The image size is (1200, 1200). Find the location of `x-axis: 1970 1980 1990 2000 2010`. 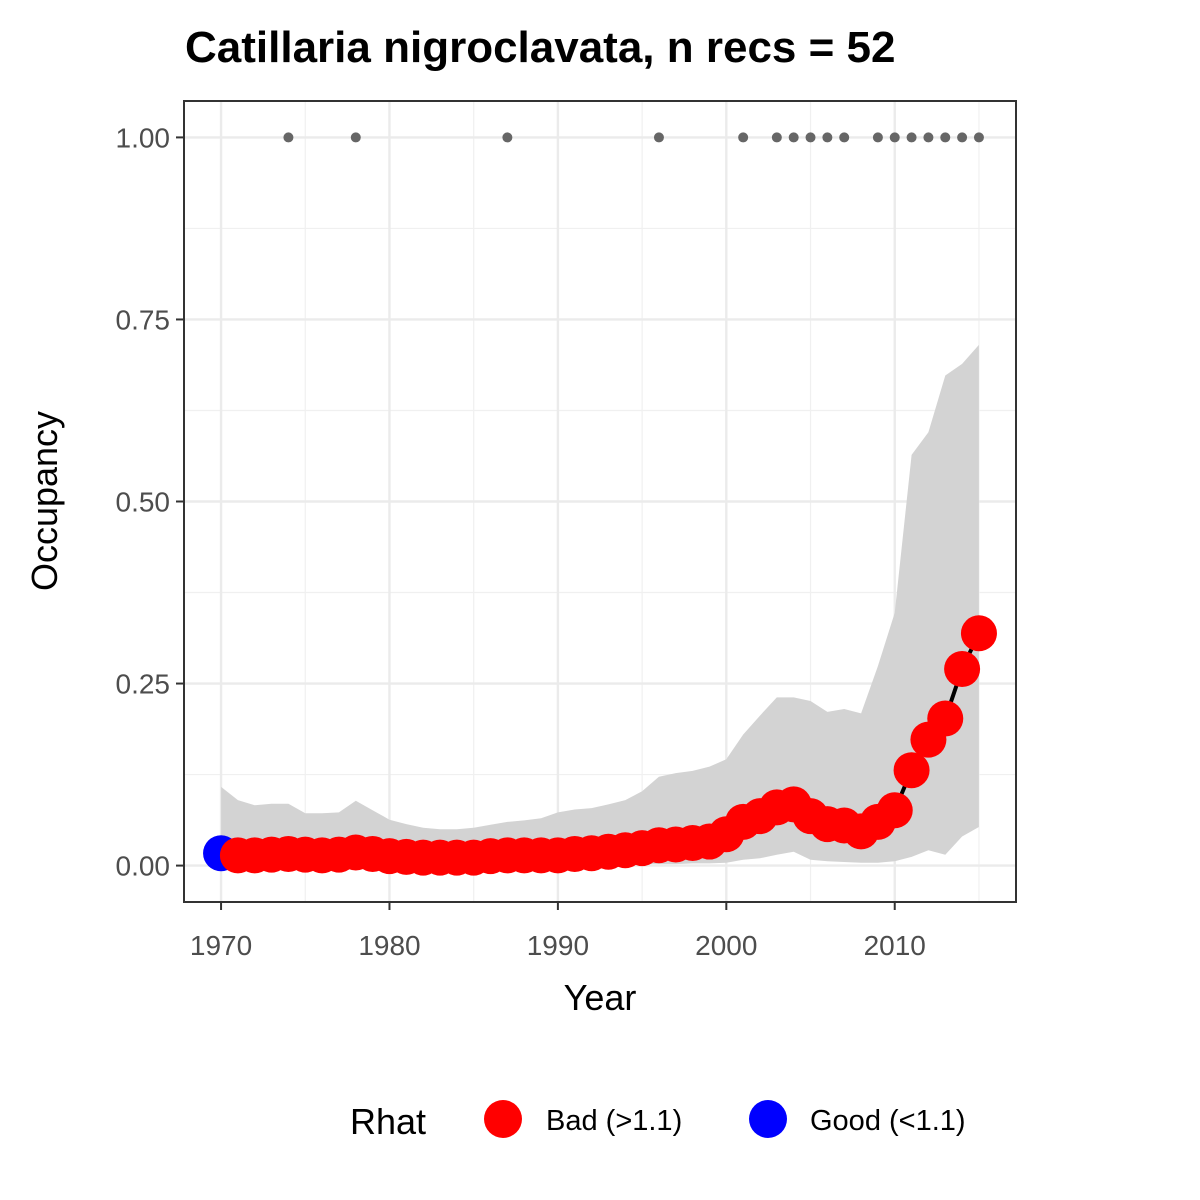

x-axis: 1970 1980 1990 2000 2010 is located at coordinates (558, 931).